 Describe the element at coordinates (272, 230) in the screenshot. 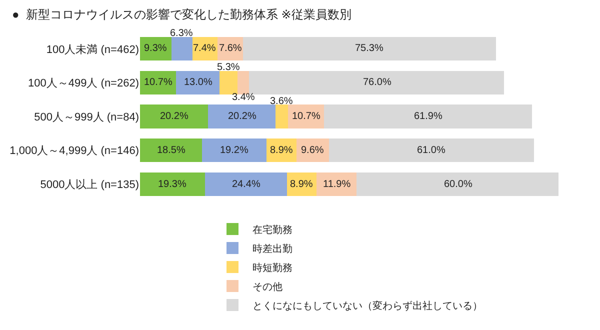

I see `legend-label: 在宅勤務` at that location.